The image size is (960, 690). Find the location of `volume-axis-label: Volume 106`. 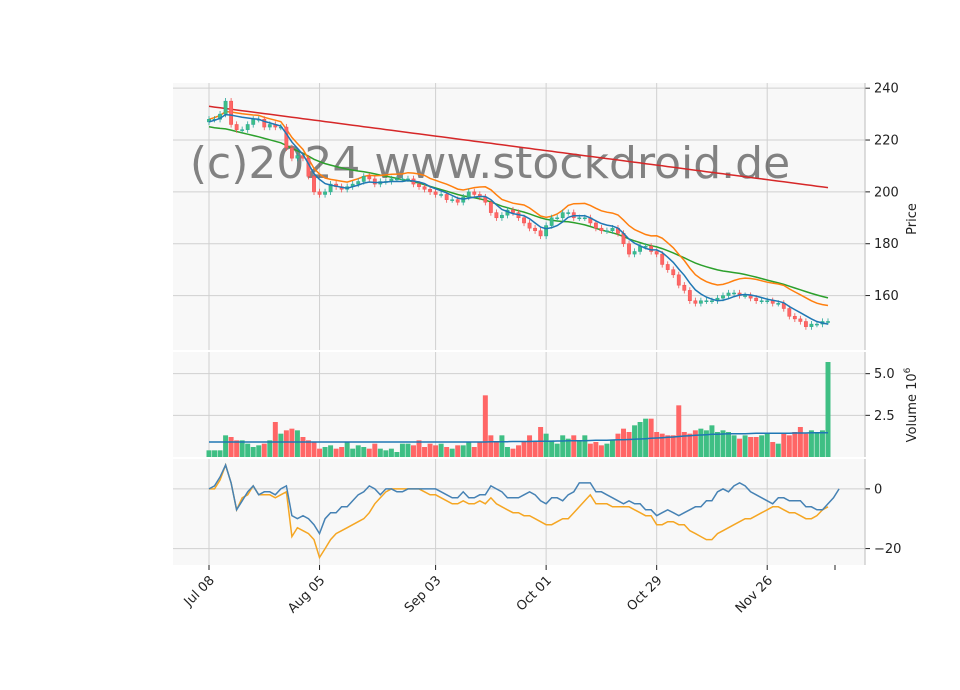

volume-axis-label: Volume 106 is located at coordinates (911, 404).